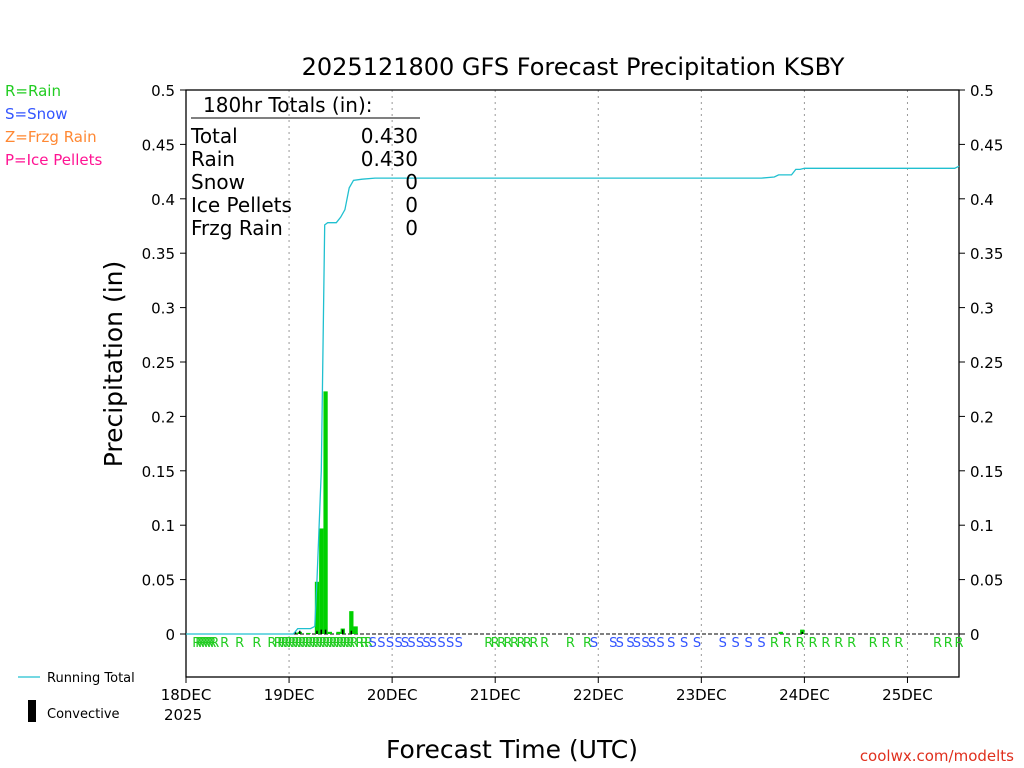 Image resolution: width=1024 pixels, height=768 pixels. I want to click on x-axis: 18DEC 19DEC 20DEC 21DEC 22DEC 23DEC 24DEC 25DEC, so click(547, 690).